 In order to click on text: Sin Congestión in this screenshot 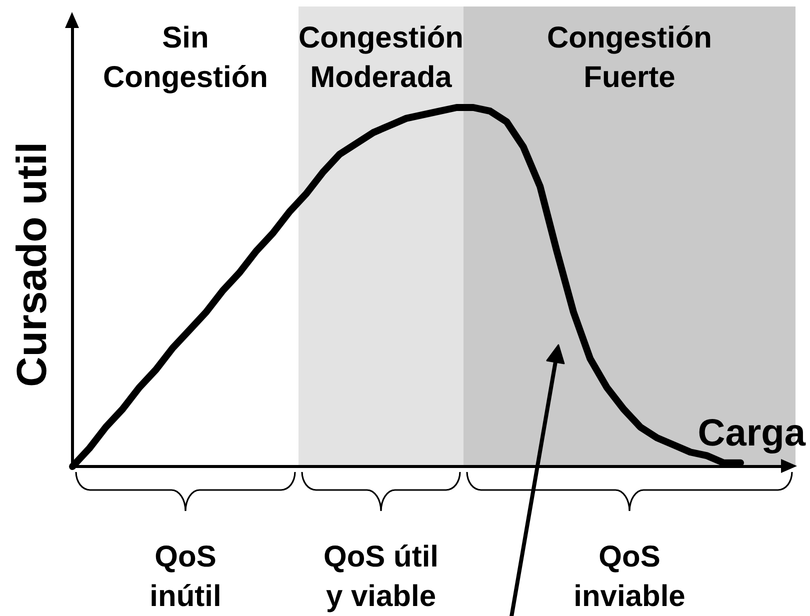, I will do `click(185, 58)`.